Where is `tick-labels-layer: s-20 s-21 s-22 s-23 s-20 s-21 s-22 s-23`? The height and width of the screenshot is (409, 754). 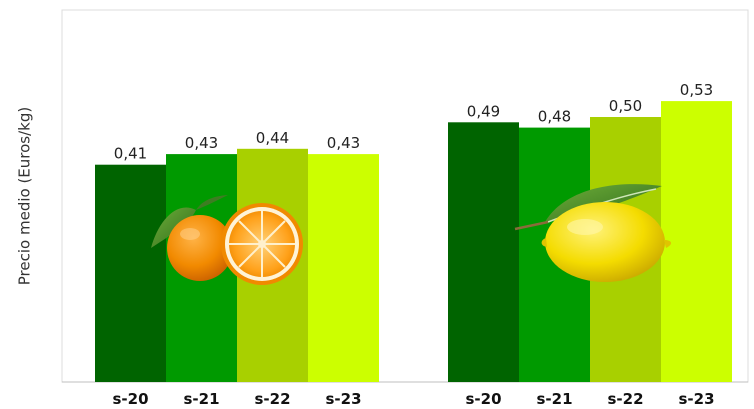
tick-labels-layer: s-20 s-21 s-22 s-23 s-20 s-21 s-22 s-23 is located at coordinates (413, 399).